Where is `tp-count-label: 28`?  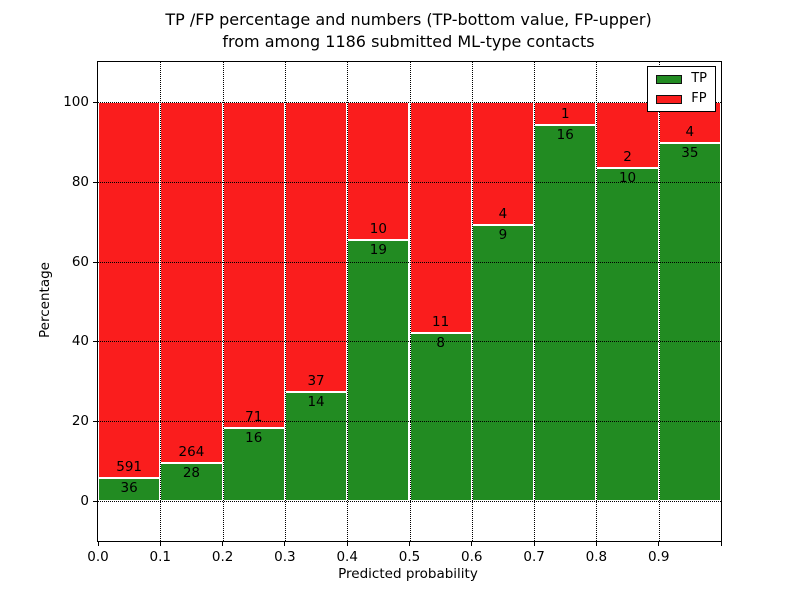
tp-count-label: 28 is located at coordinates (191, 472).